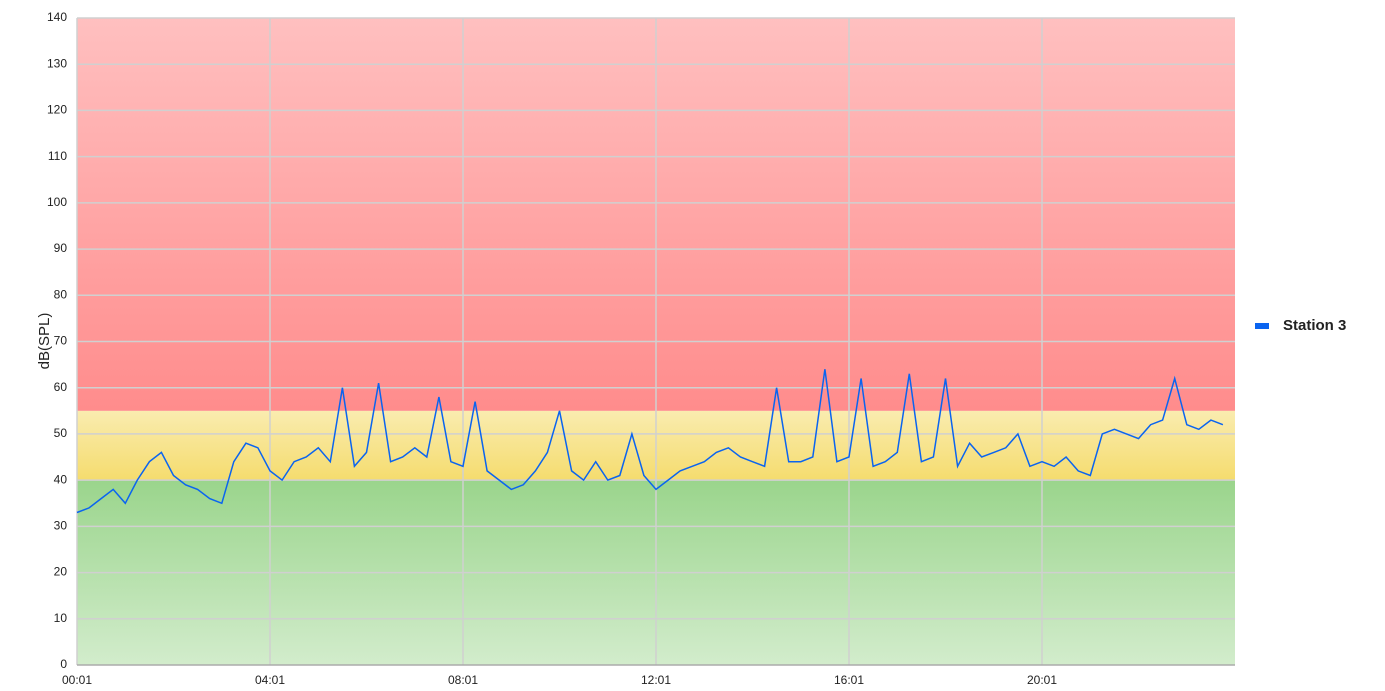  I want to click on y-tick-label: 40, so click(61, 479).